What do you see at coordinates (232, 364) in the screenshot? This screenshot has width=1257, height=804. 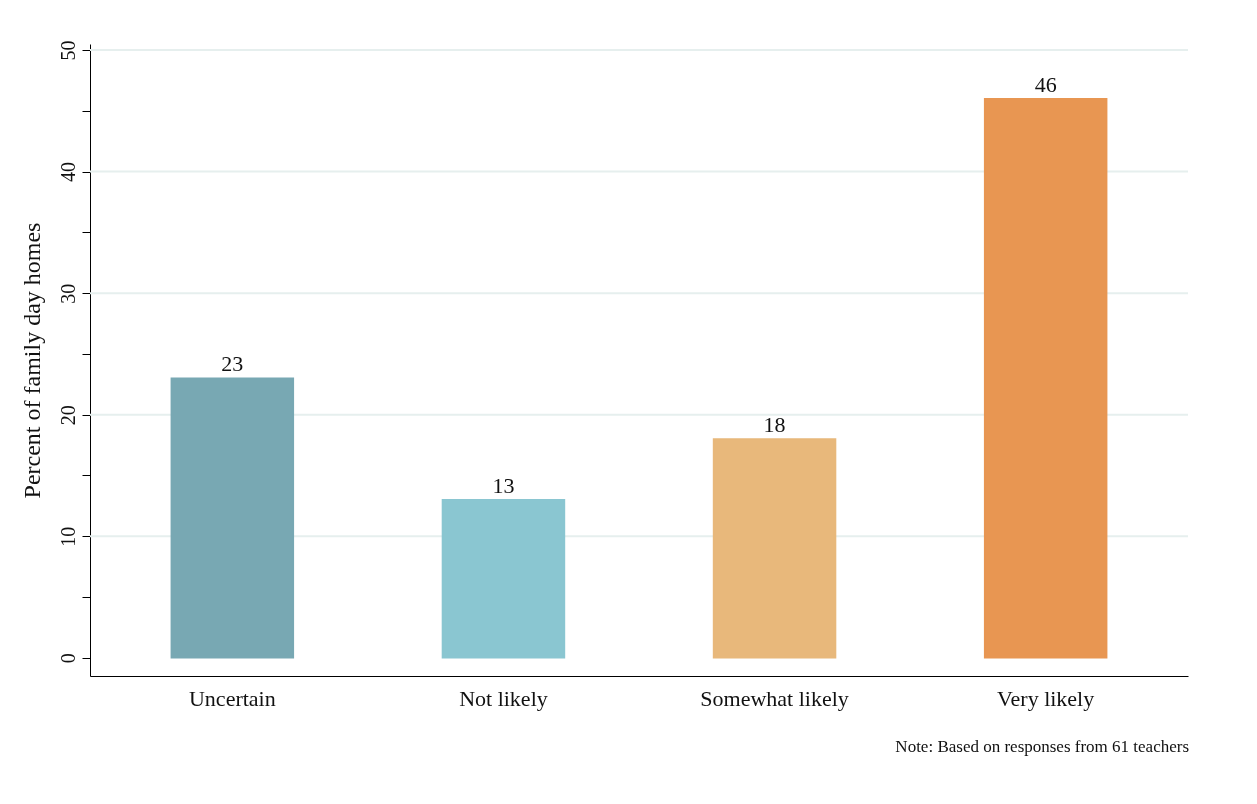 I see `data-label: 23` at bounding box center [232, 364].